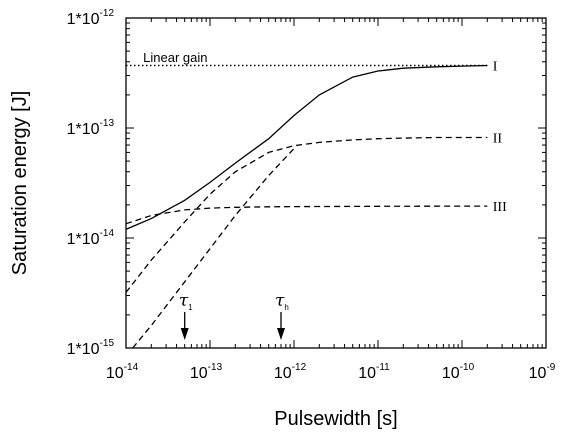  Describe the element at coordinates (335, 419) in the screenshot. I see `x-axis-title: Pulsewidth [s]` at that location.